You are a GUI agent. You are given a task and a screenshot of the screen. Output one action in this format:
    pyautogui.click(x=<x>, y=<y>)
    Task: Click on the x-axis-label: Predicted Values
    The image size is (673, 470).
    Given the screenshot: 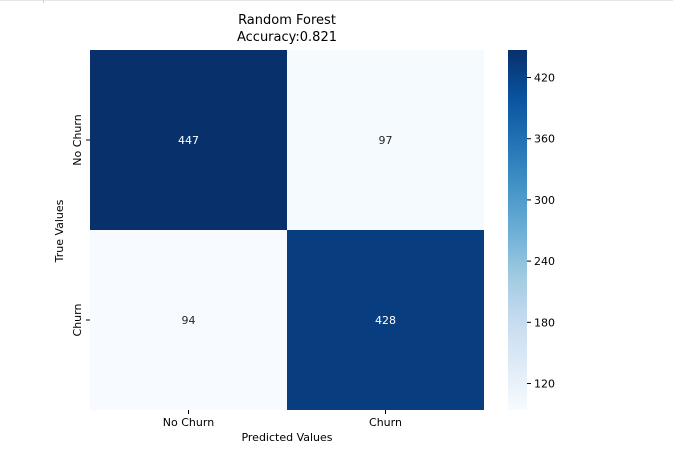 What is the action you would take?
    pyautogui.click(x=286, y=437)
    